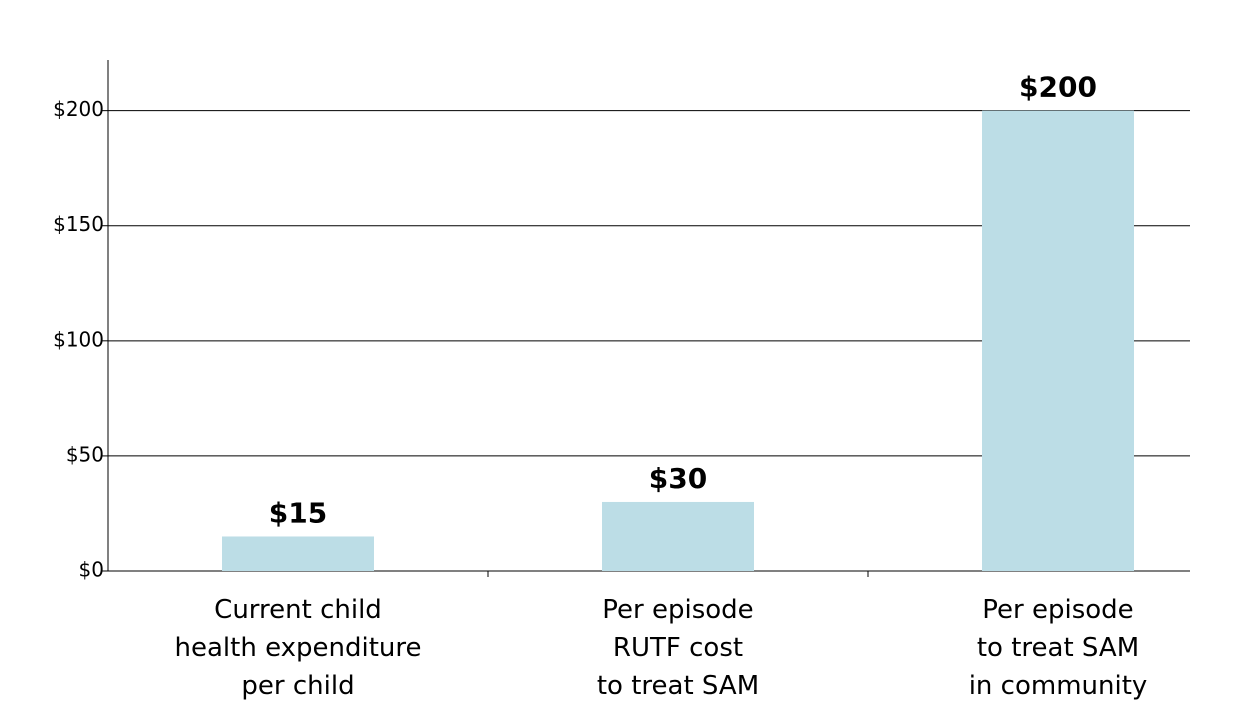  What do you see at coordinates (678, 648) in the screenshot?
I see `x-tick-label: Per episode RUTF cost to treat SAM` at bounding box center [678, 648].